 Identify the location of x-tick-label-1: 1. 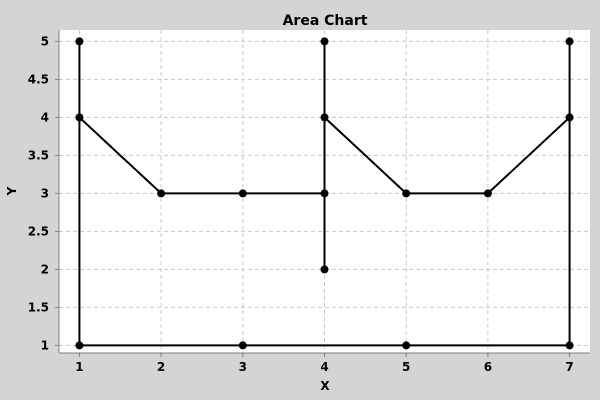
(79, 367).